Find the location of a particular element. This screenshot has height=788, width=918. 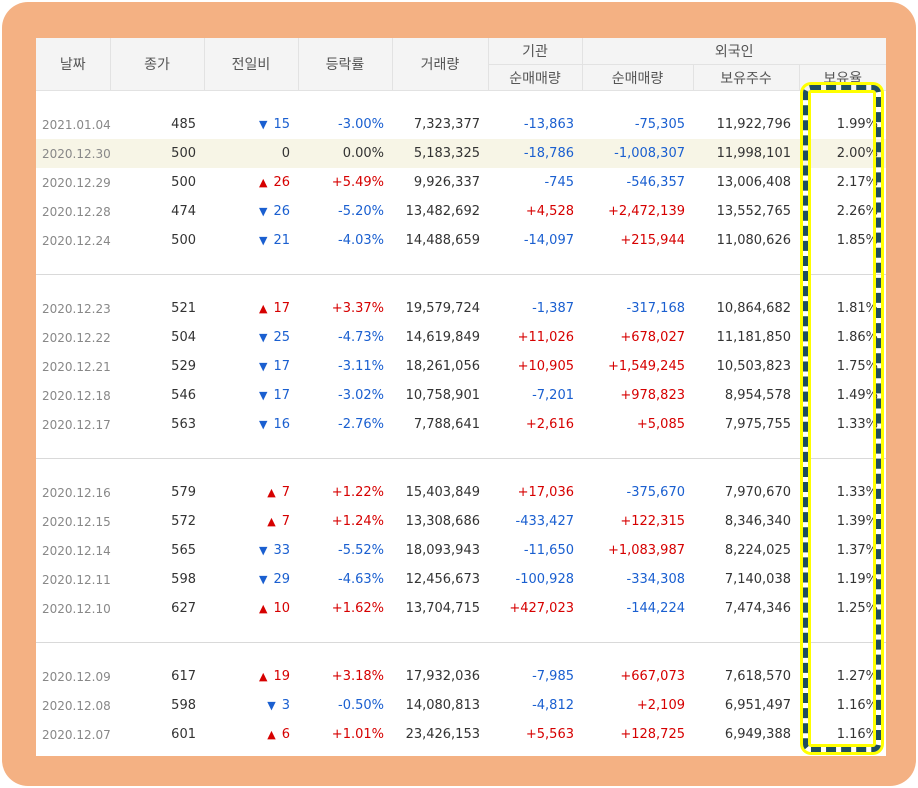

row-hold-ratio-value: 1.37% is located at coordinates (857, 550).